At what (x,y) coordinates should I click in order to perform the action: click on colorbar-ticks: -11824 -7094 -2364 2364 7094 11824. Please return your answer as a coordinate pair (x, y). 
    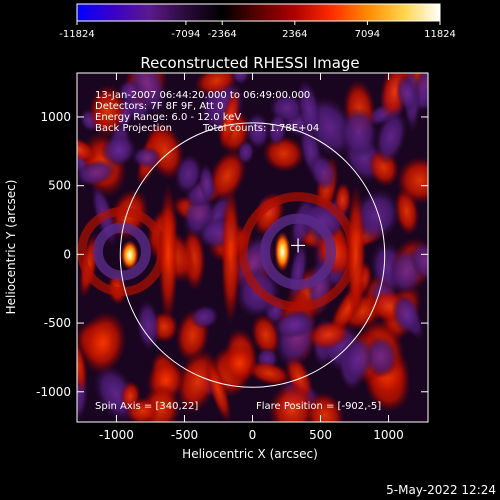
    Looking at the image, I should click on (257, 30).